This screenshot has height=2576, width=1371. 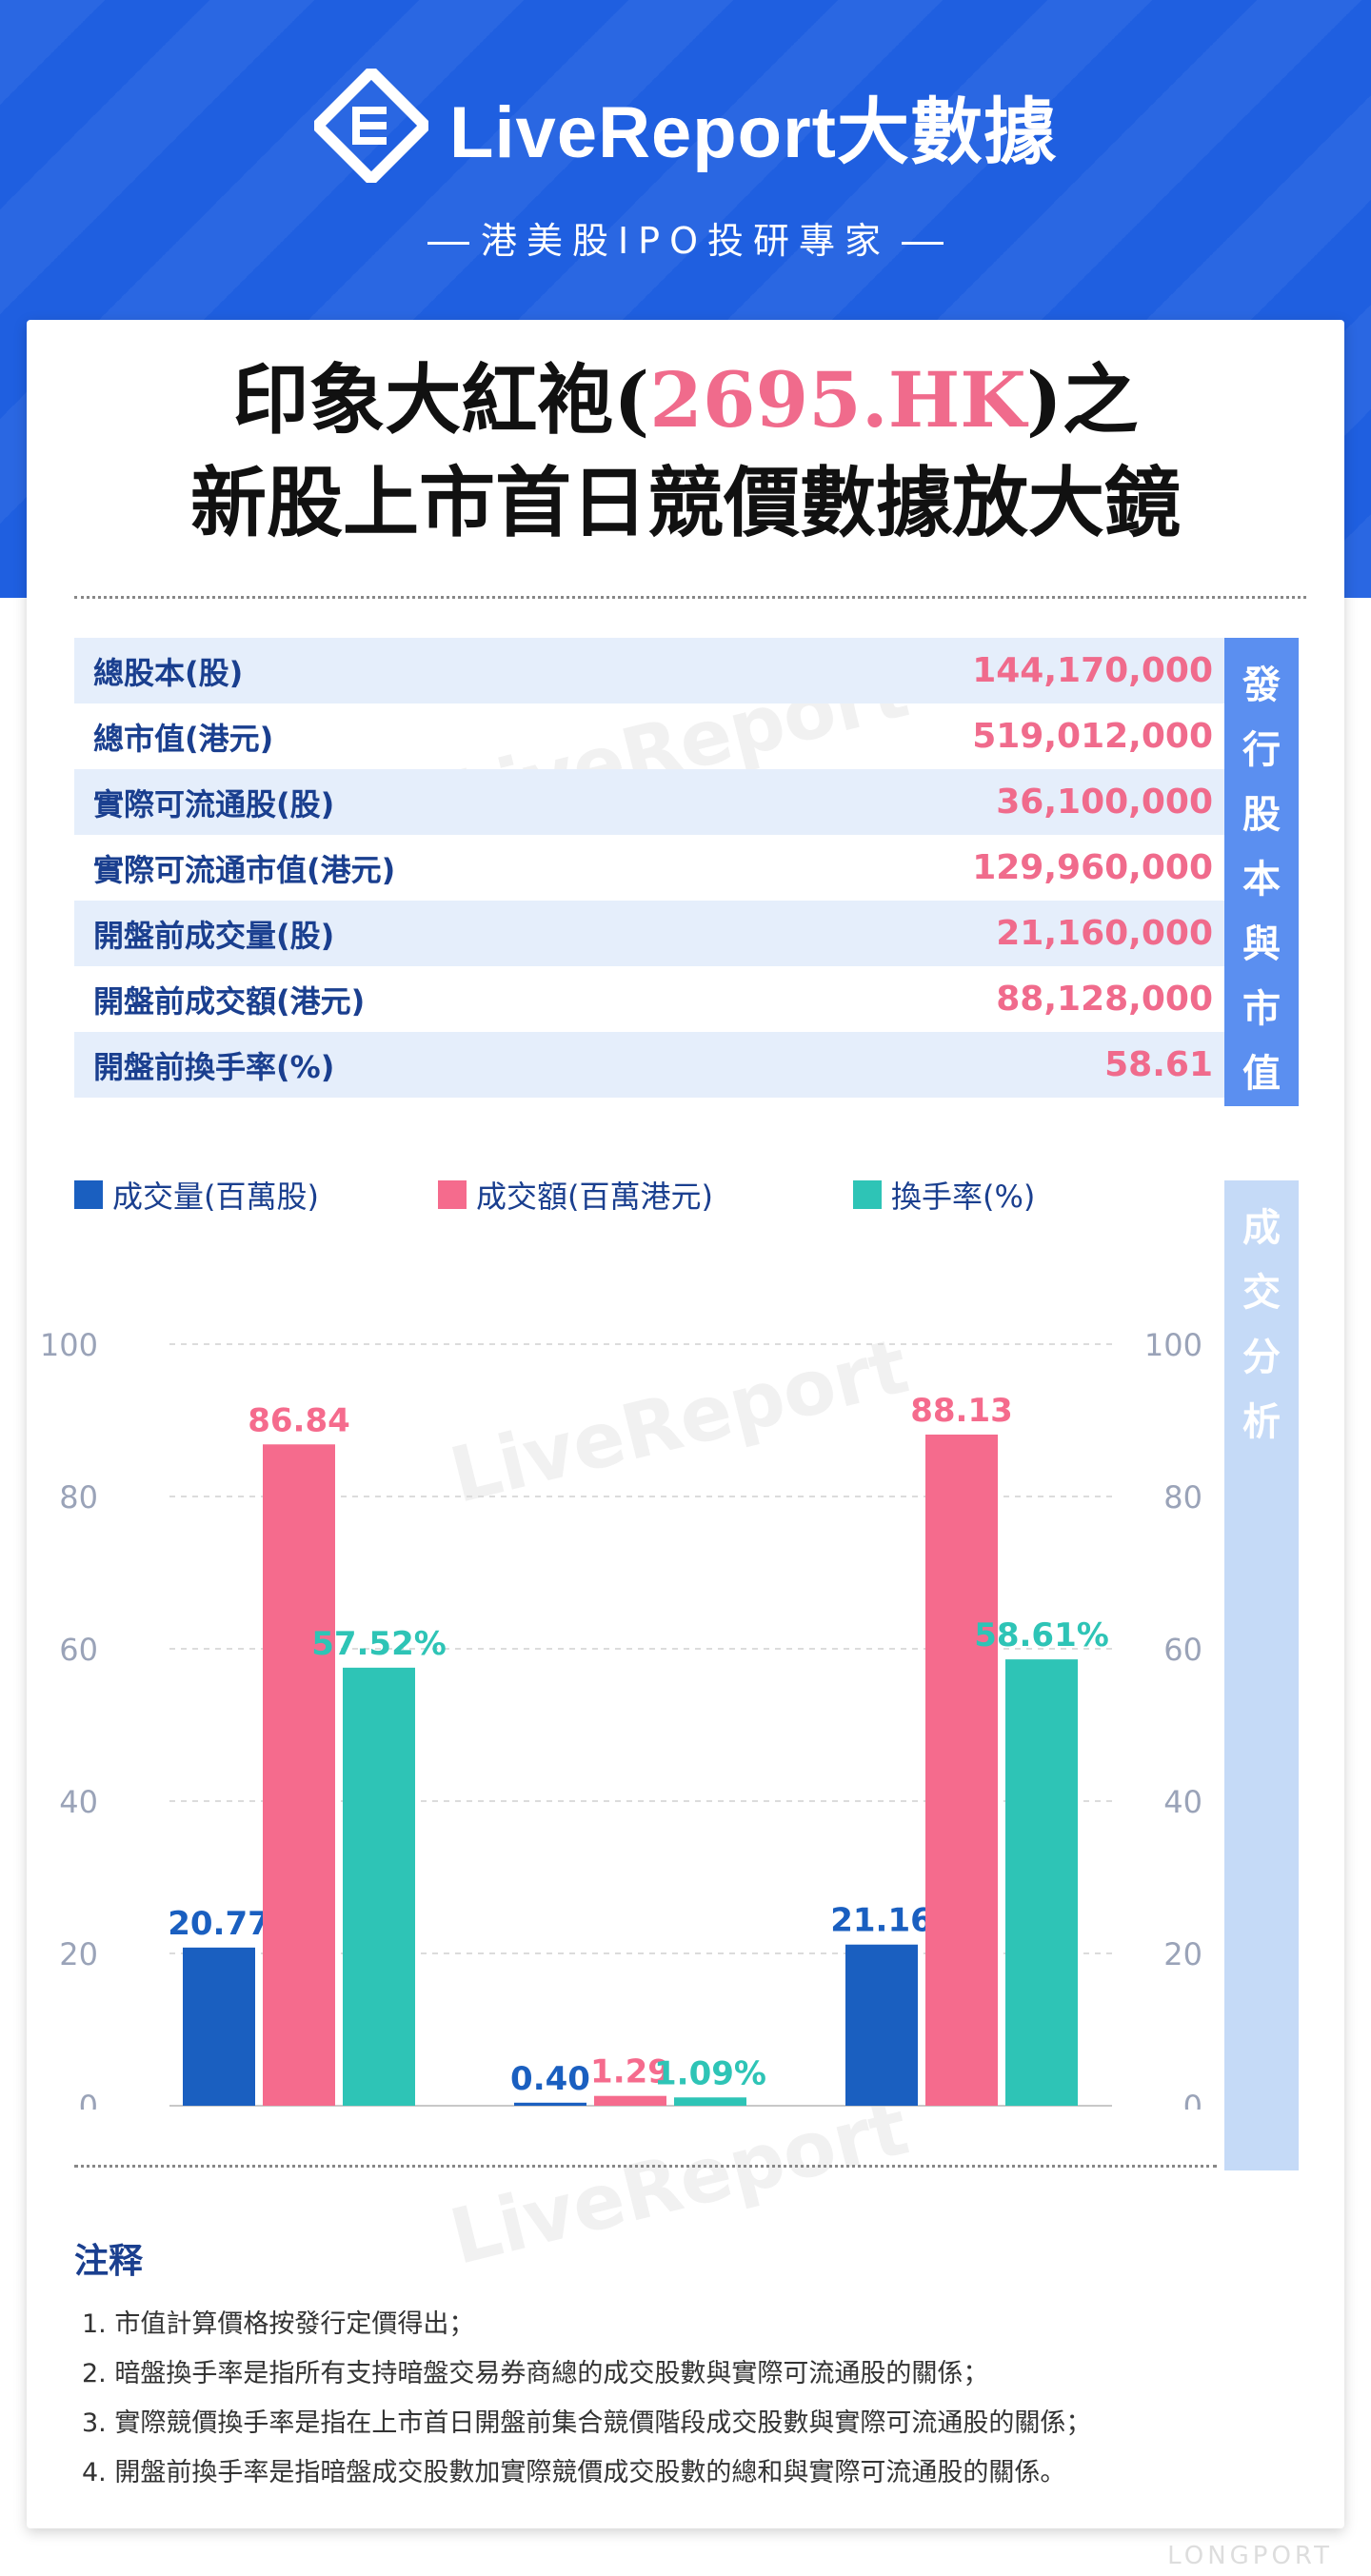 I want to click on data-label: 20.77, so click(x=219, y=1924).